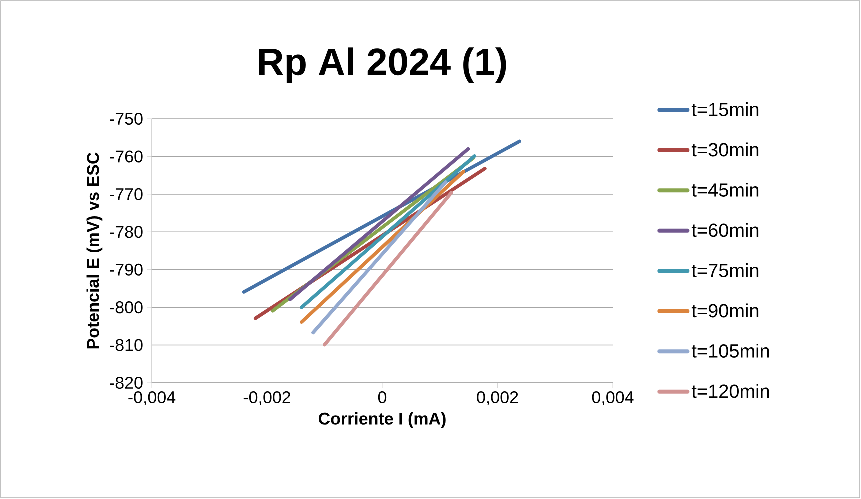  I want to click on y-axis-title: Potencial E (mV) vs ESC, so click(94, 250).